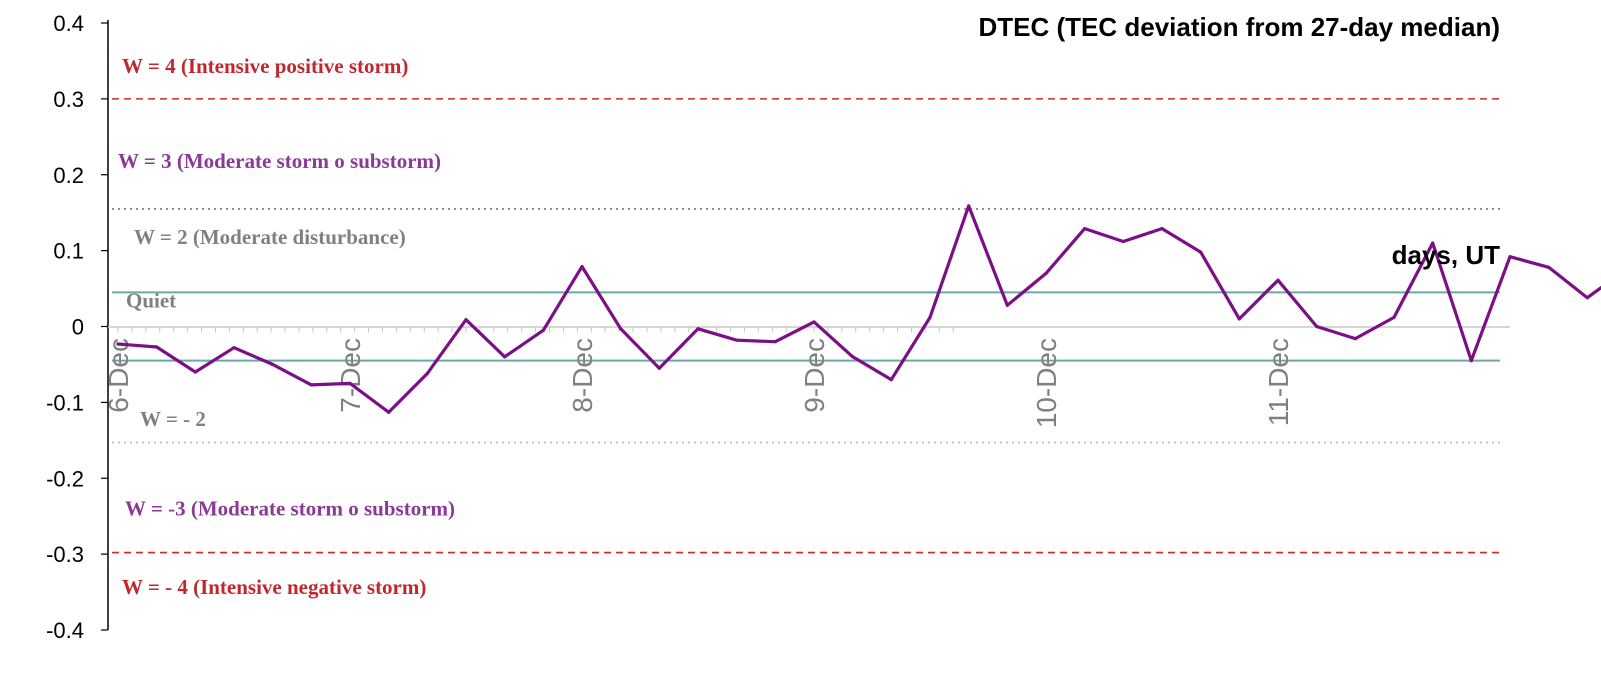  What do you see at coordinates (1046, 383) in the screenshot?
I see `x-tick-label: 10-Dec` at bounding box center [1046, 383].